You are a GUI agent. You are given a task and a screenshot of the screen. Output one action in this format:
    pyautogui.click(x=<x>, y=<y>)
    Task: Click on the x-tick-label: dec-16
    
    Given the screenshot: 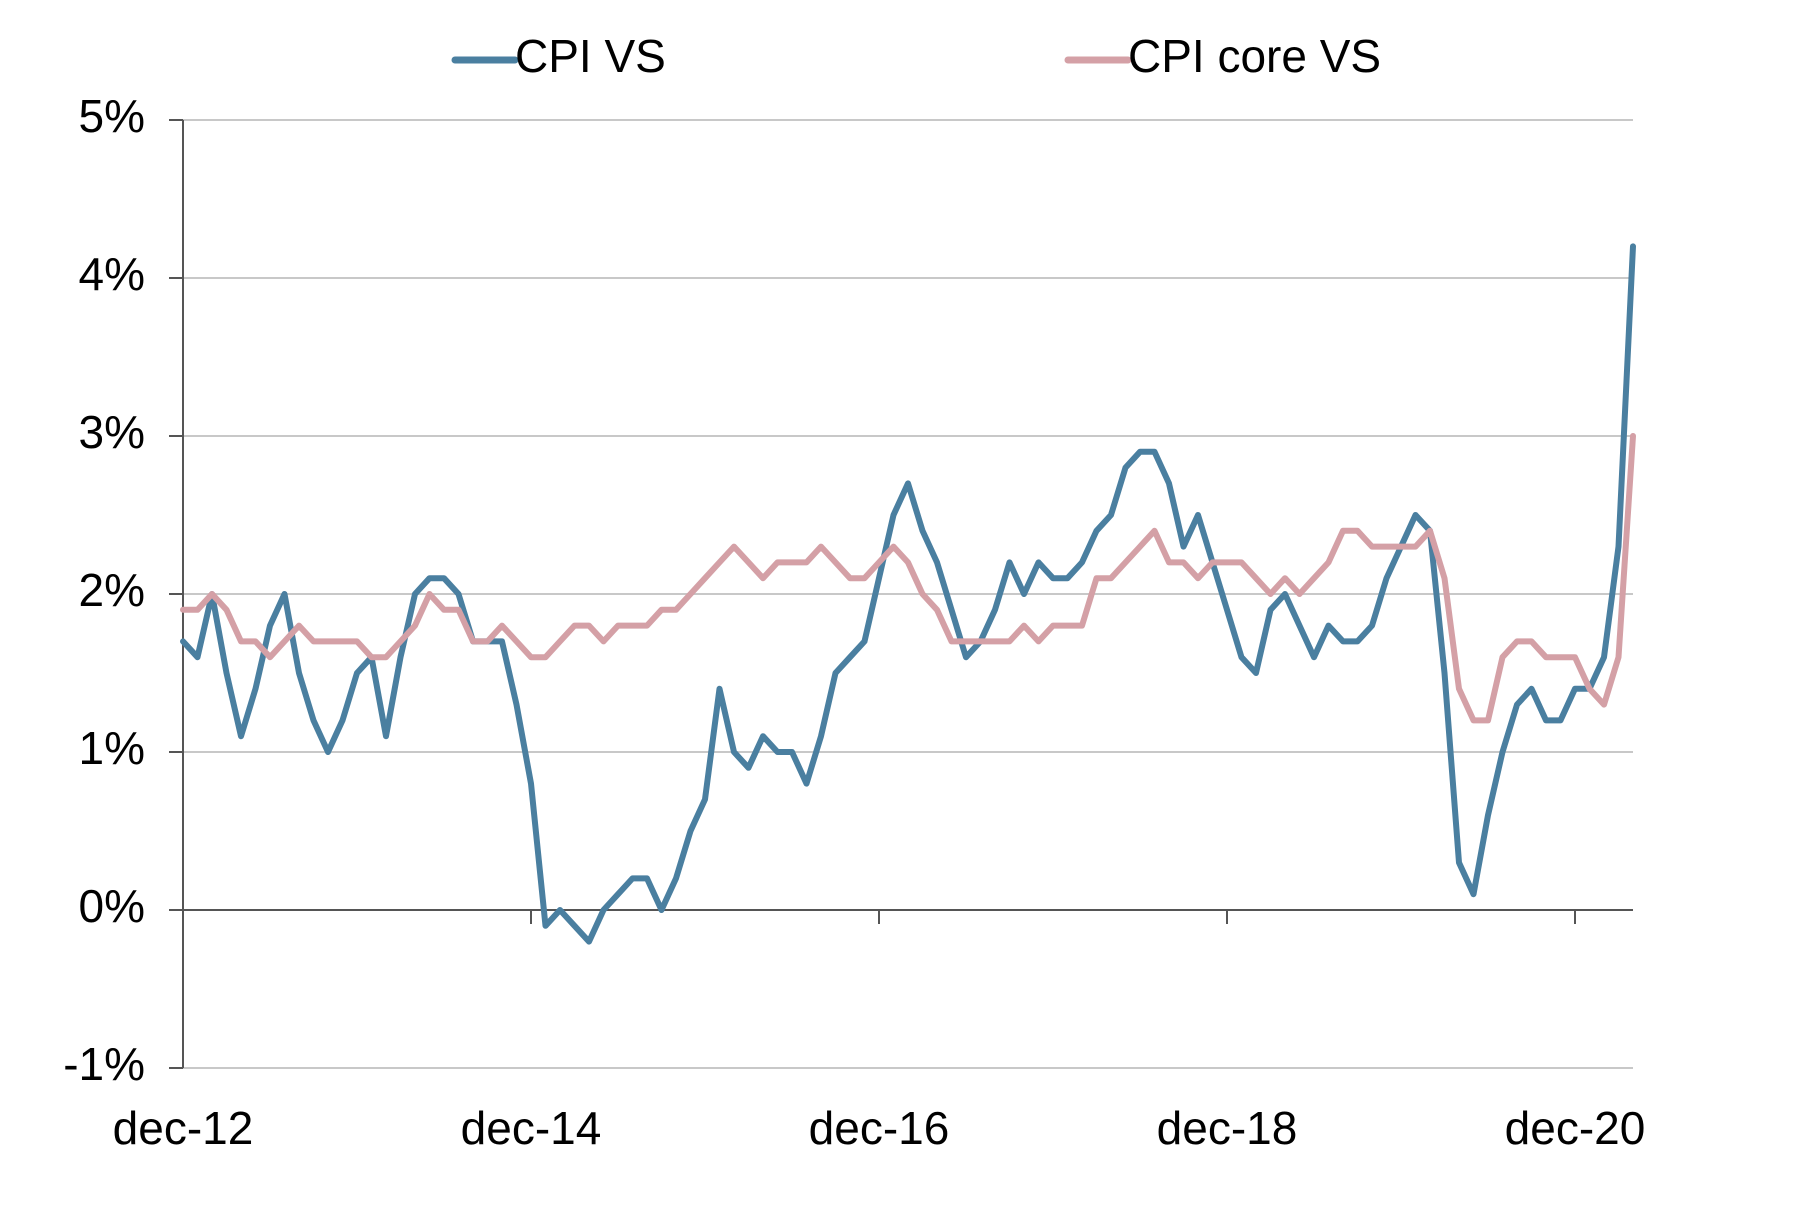 What is the action you would take?
    pyautogui.click(x=879, y=1128)
    